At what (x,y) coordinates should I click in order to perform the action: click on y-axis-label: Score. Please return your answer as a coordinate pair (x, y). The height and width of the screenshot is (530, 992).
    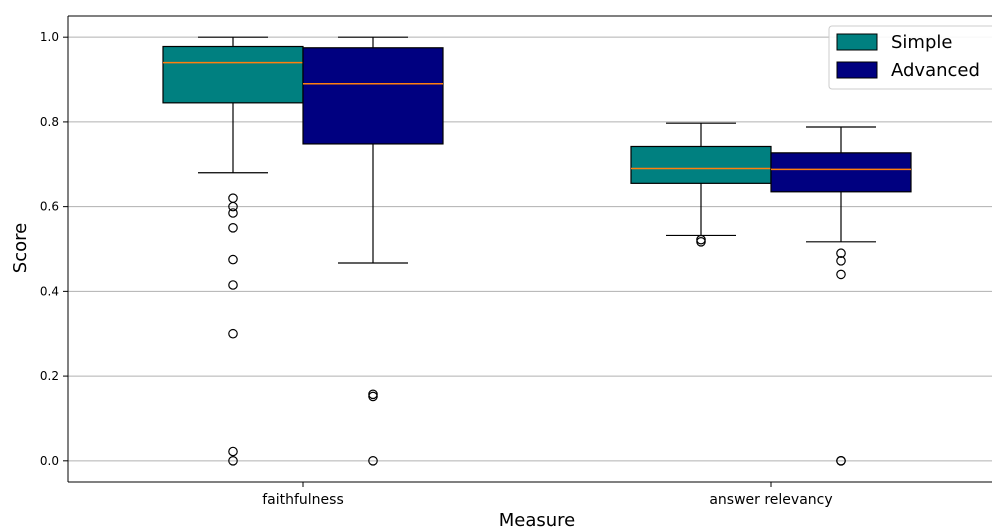
    Looking at the image, I should click on (20, 248).